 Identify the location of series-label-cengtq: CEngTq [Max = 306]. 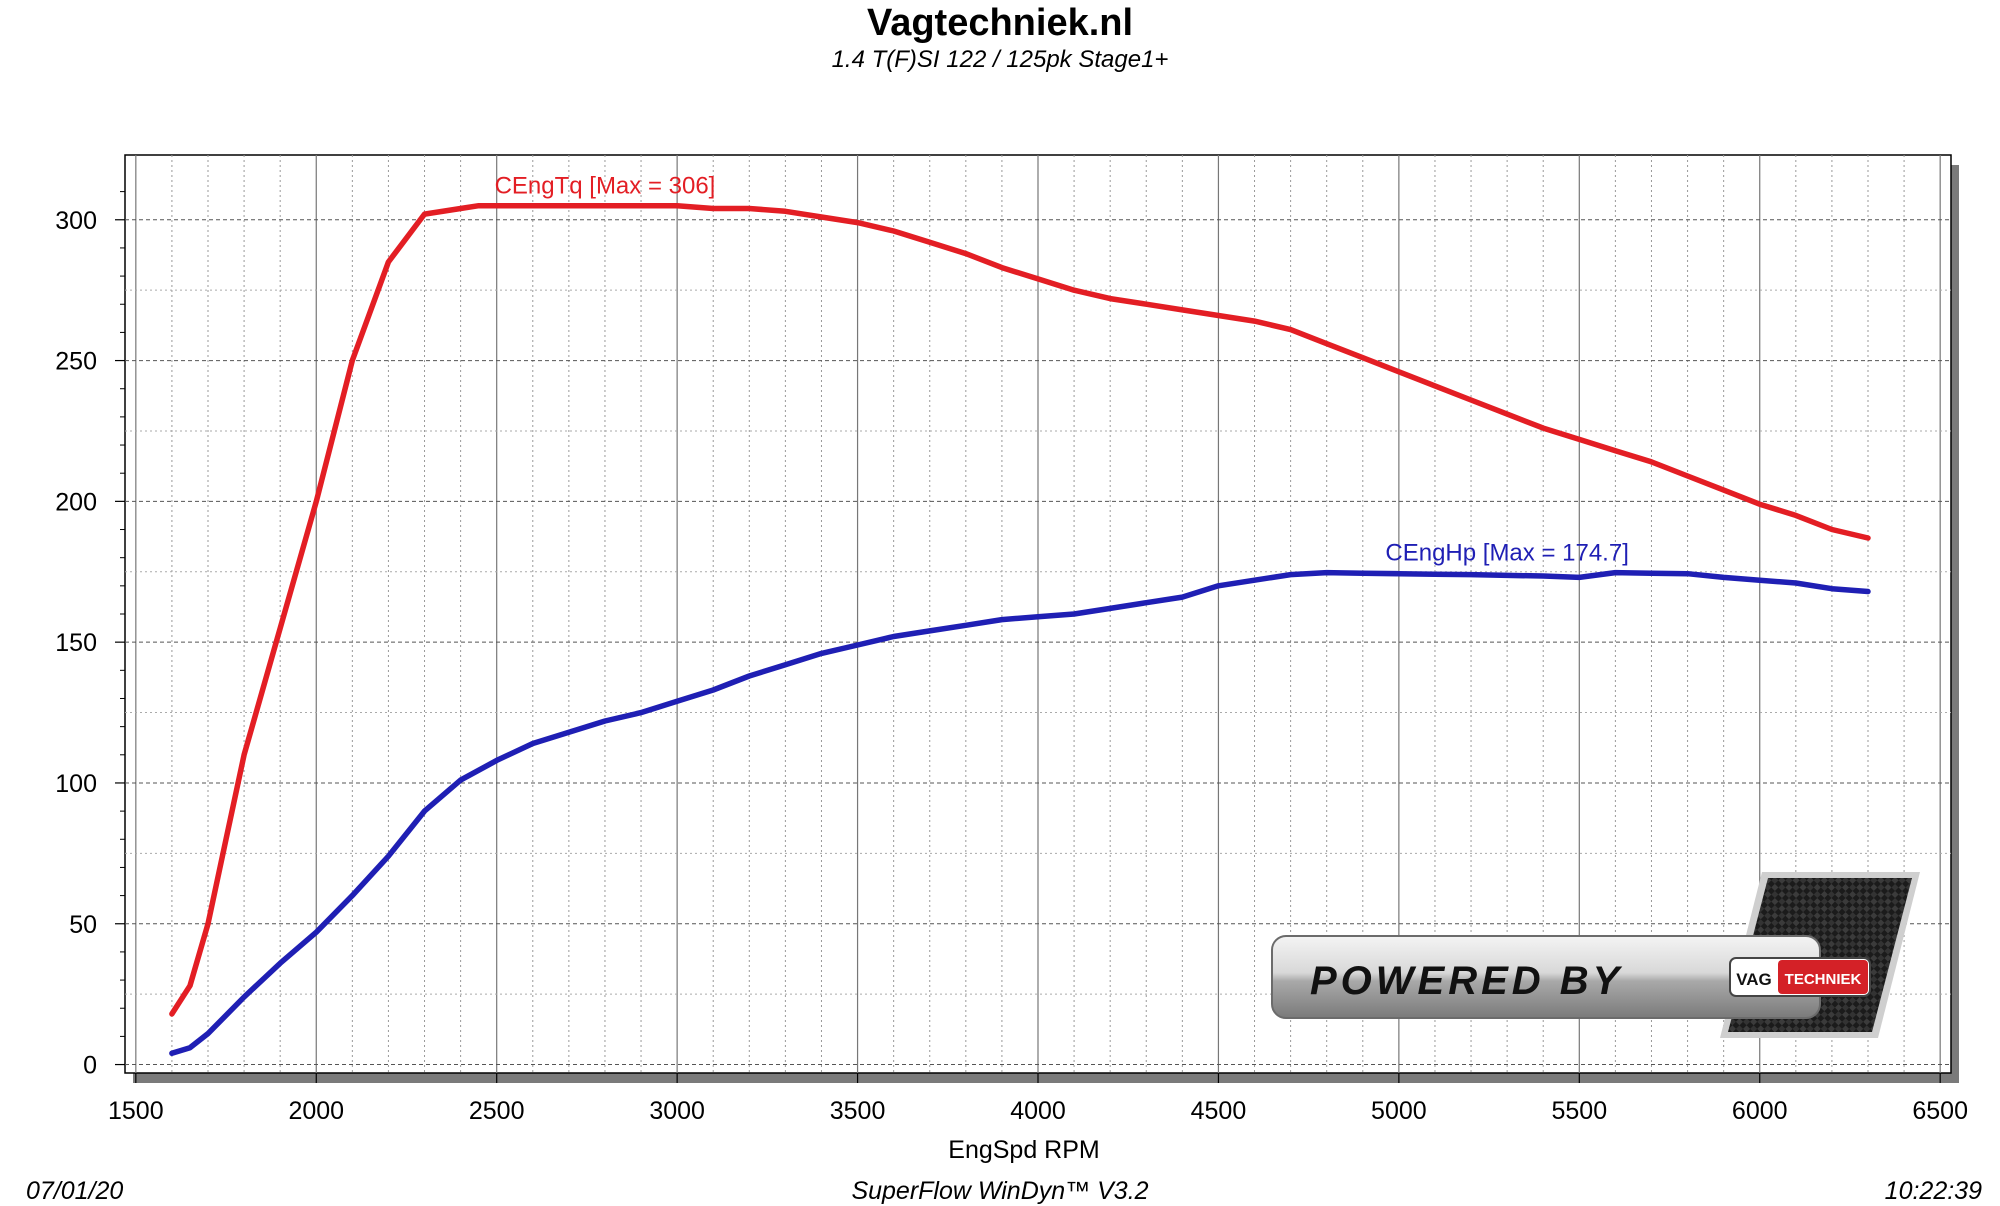
(605, 186).